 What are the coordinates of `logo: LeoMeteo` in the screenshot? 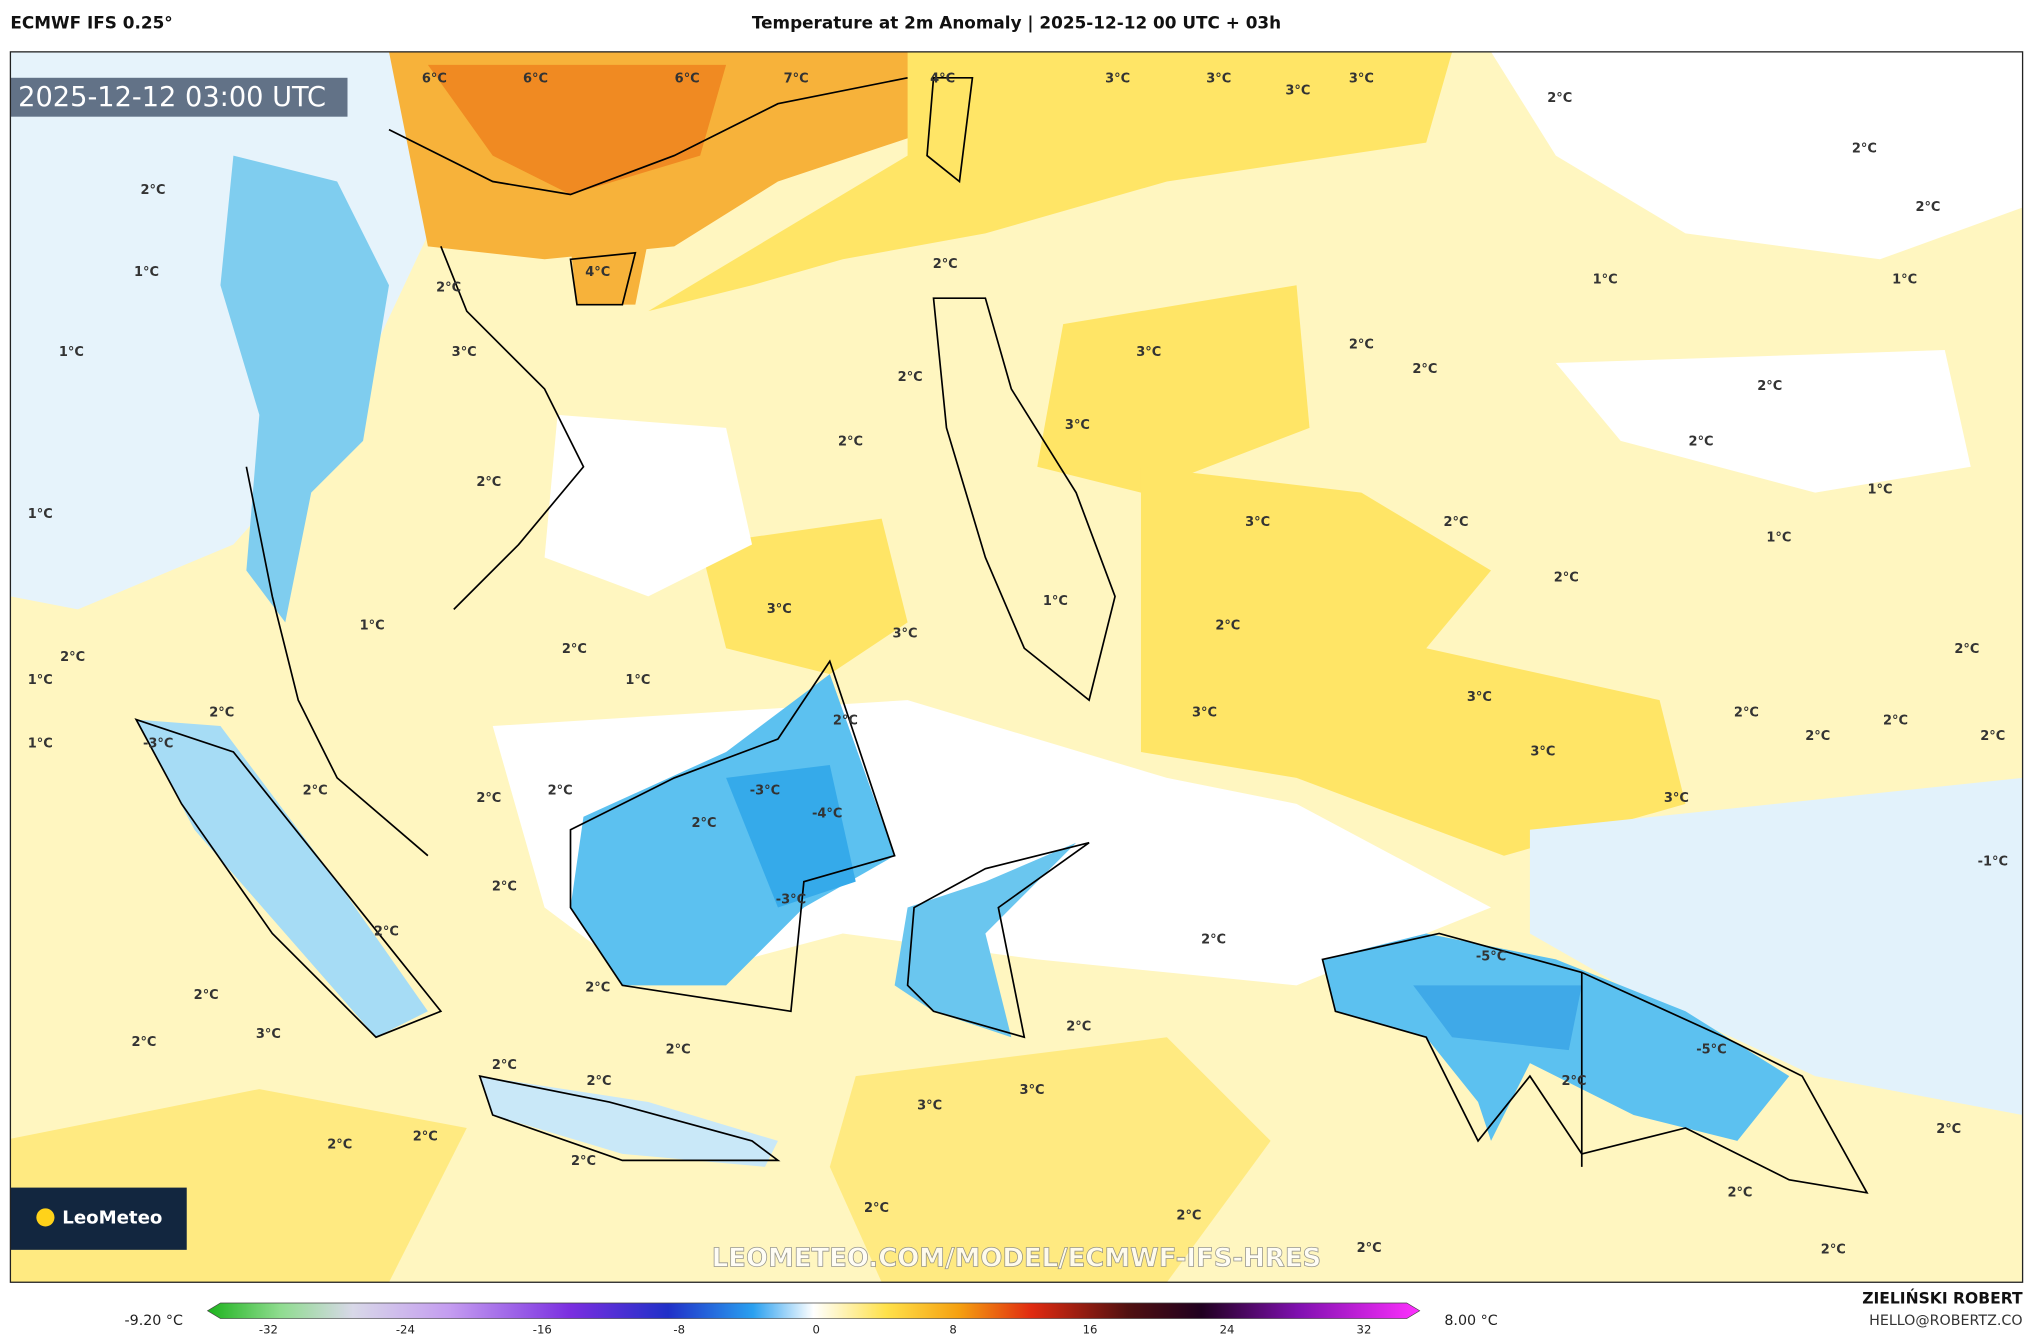 It's located at (112, 1218).